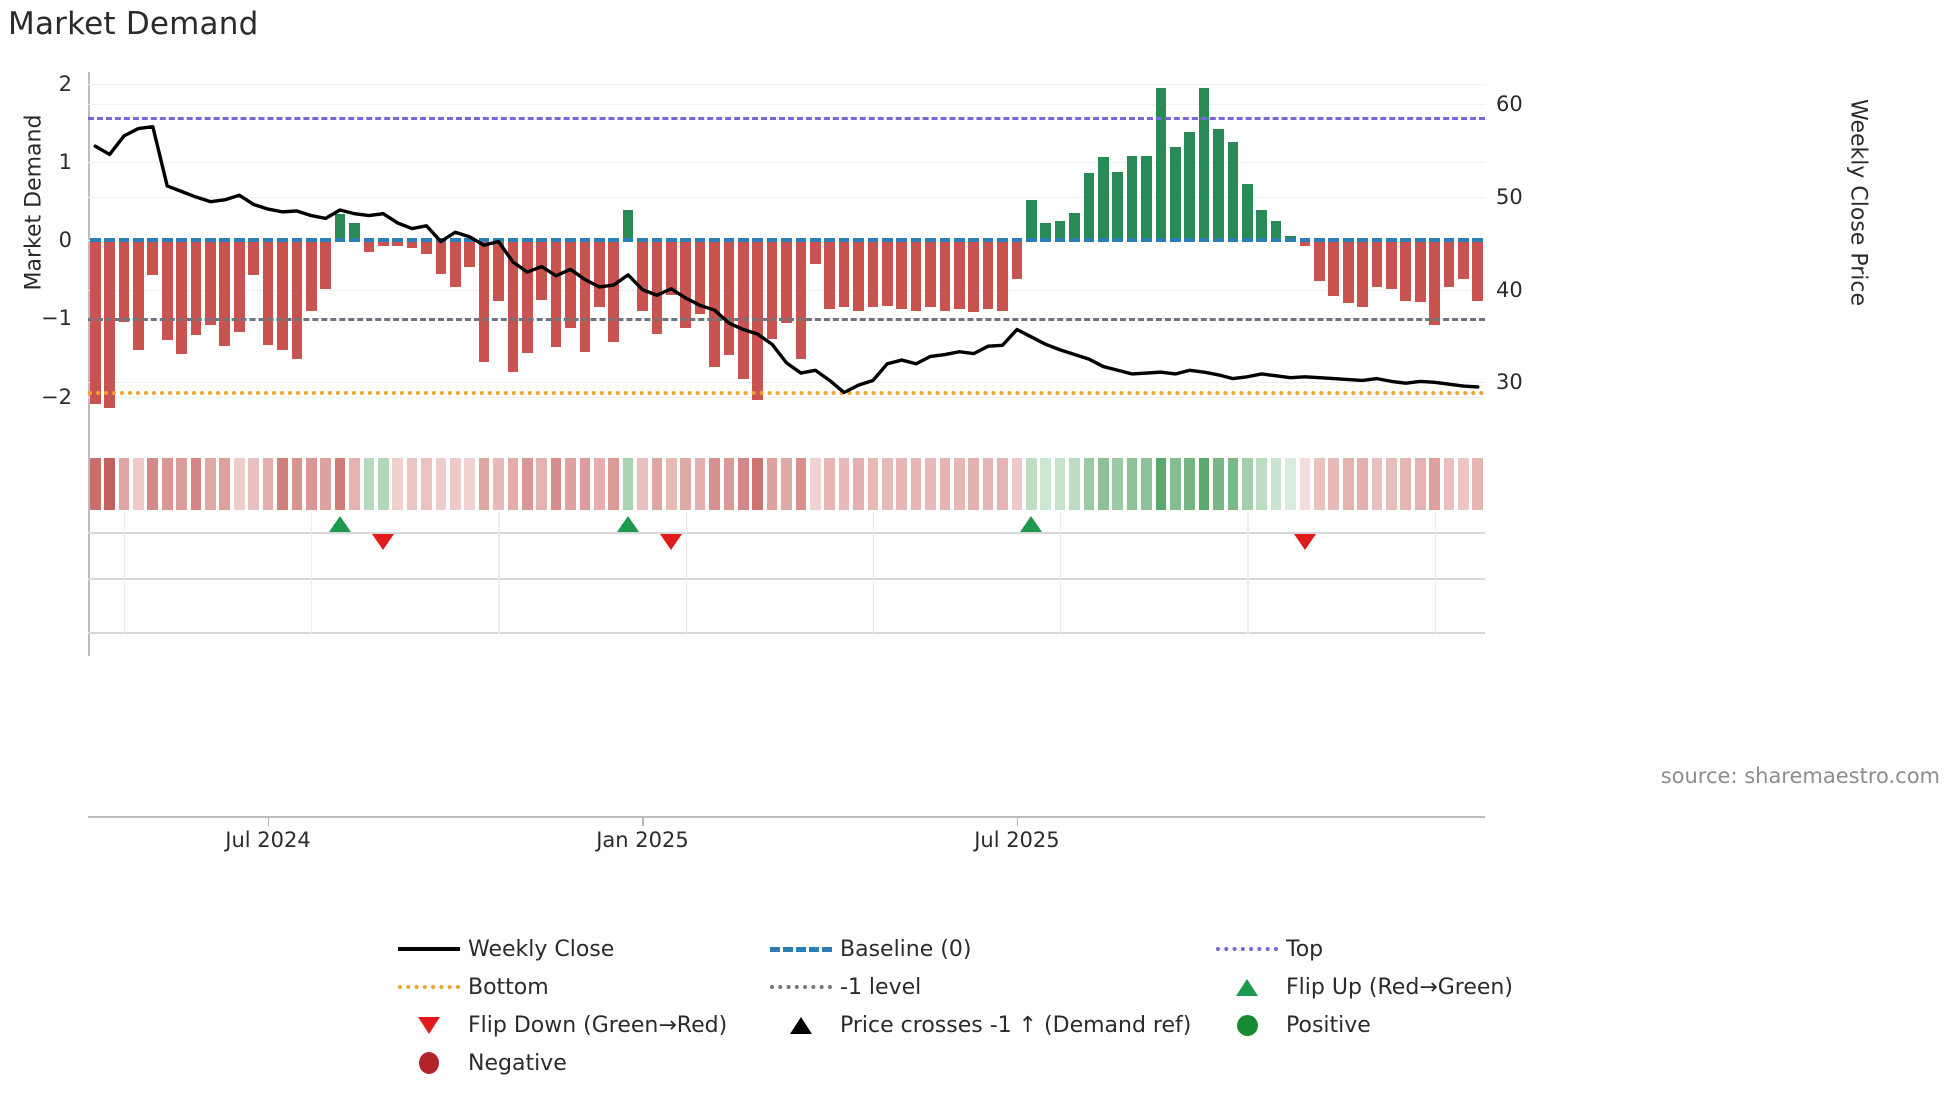 The image size is (1960, 1102). Describe the element at coordinates (1305, 949) in the screenshot. I see `legend-label: Top` at that location.